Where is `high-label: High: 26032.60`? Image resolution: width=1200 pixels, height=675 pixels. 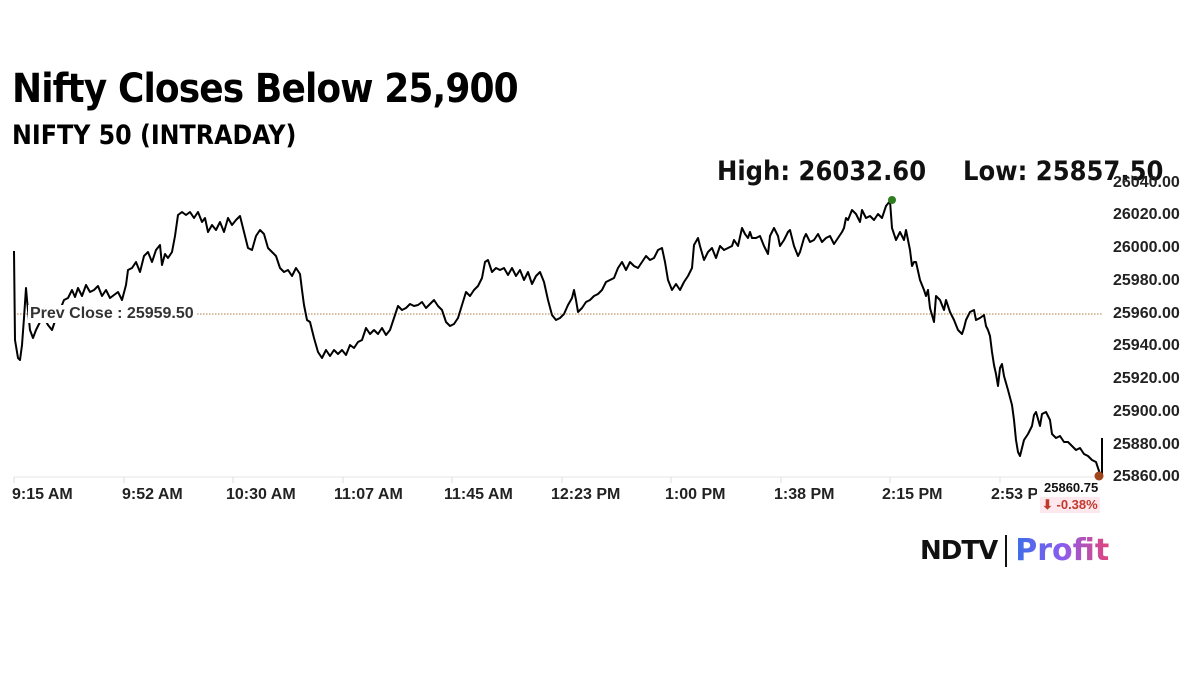
high-label: High: 26032.60 is located at coordinates (822, 171).